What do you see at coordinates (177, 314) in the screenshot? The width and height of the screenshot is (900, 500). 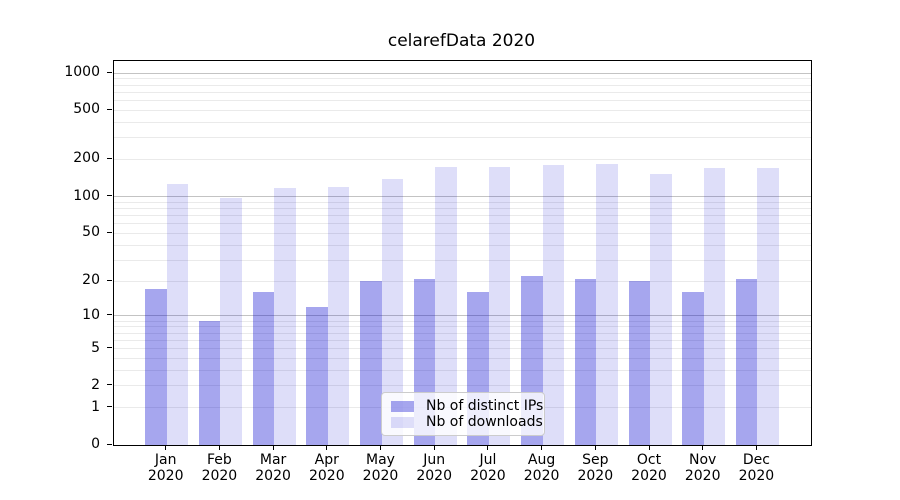 I see `bar-downloads-jan` at bounding box center [177, 314].